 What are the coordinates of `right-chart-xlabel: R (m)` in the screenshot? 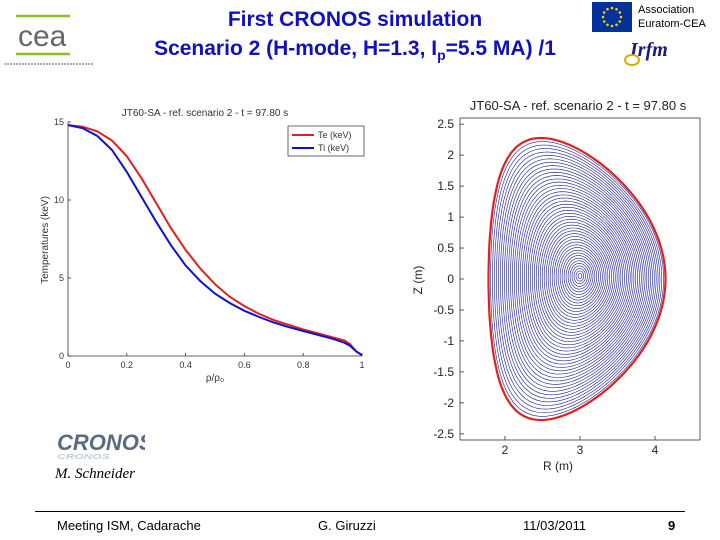 It's located at (558, 466).